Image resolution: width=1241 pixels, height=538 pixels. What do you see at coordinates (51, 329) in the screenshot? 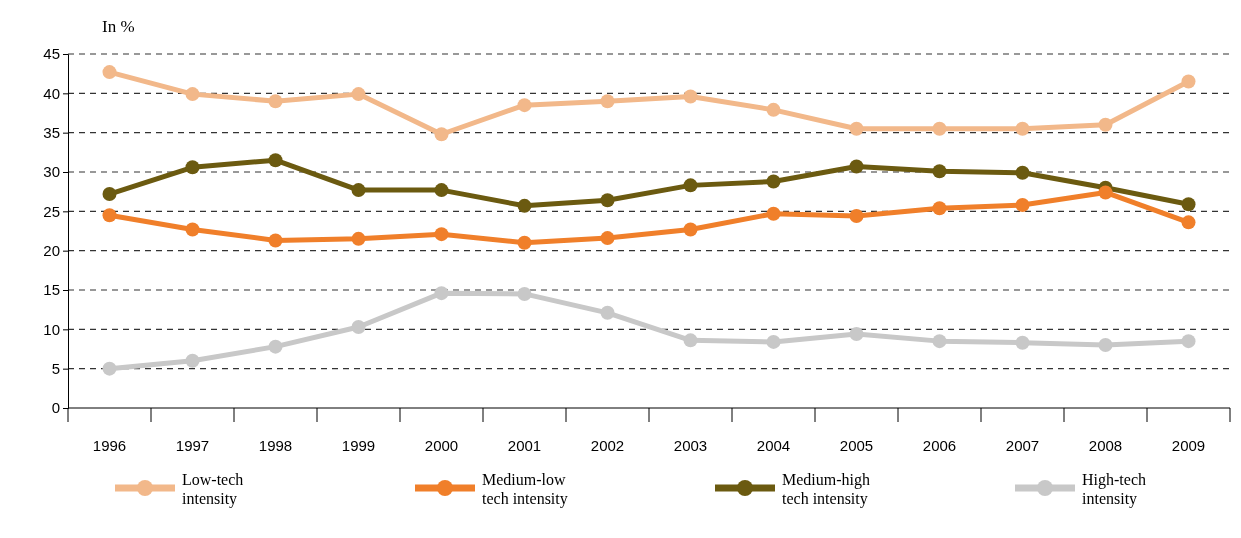
I see `y-tick-label: 10` at bounding box center [51, 329].